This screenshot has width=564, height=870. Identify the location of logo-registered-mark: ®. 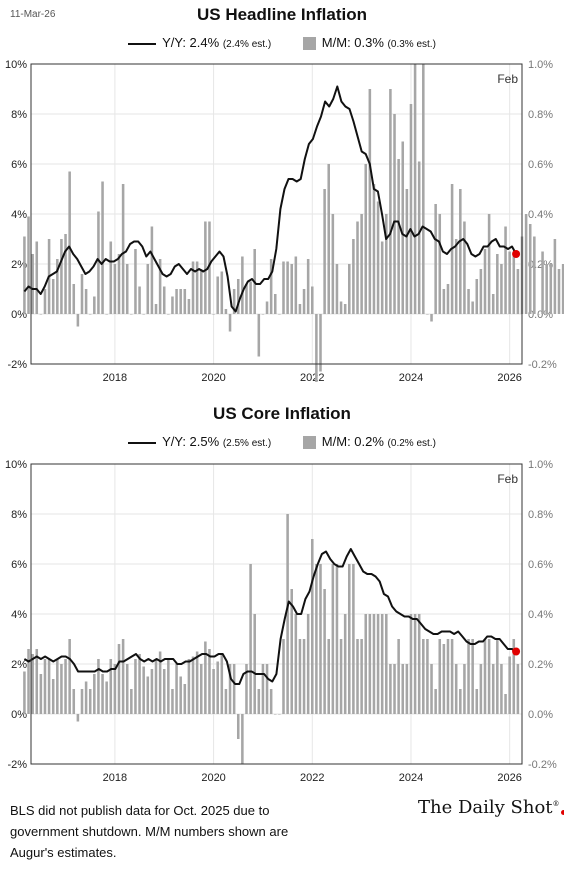
(556, 804).